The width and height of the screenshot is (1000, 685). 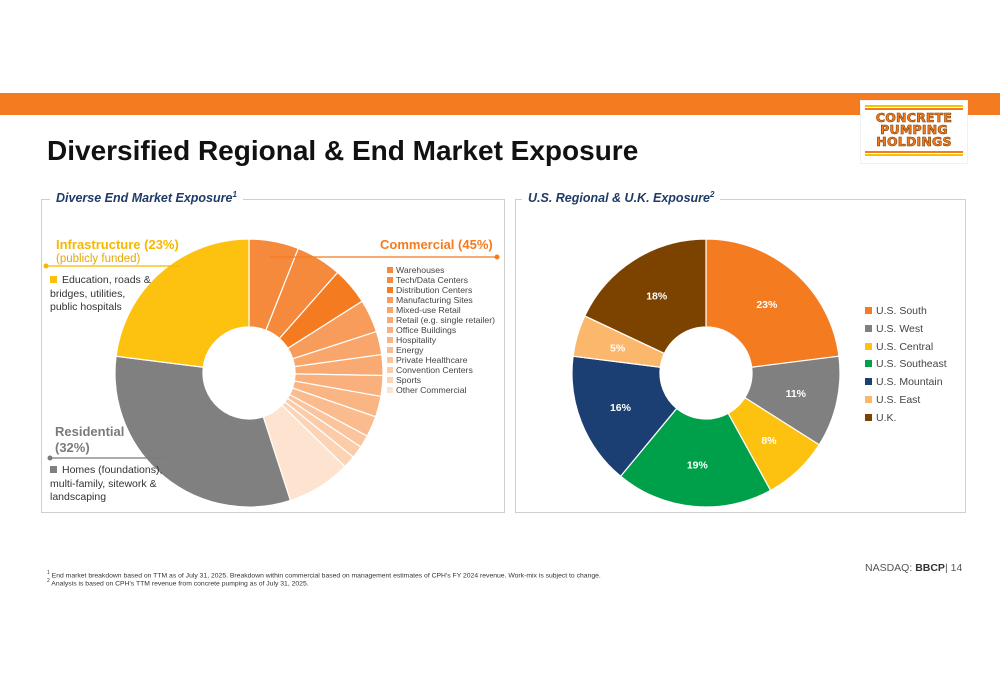 I want to click on commercial-legend-item: Distribution Centers, so click(x=429, y=290).